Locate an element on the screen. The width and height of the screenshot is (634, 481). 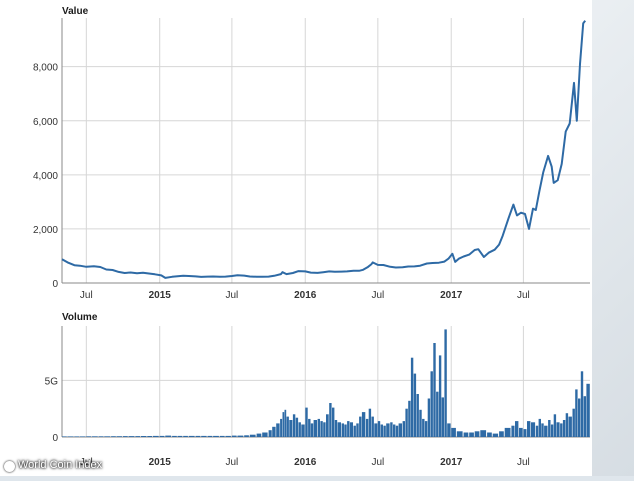
y-tick-label: 5G is located at coordinates (52, 381).